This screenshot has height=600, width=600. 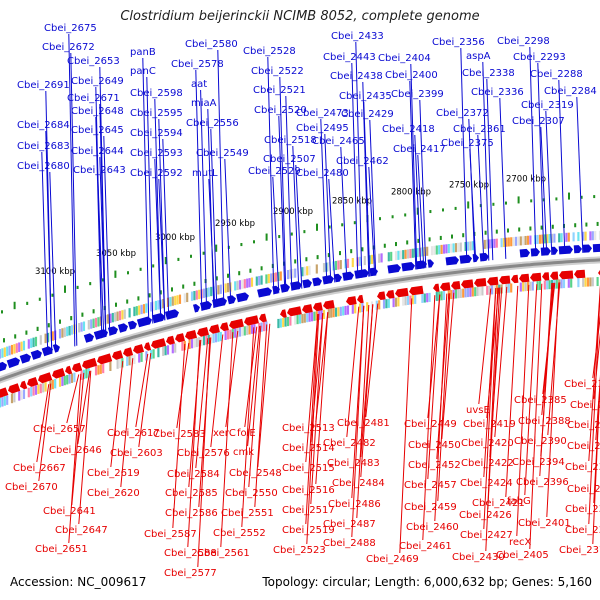 What do you see at coordinates (269, 51) in the screenshot?
I see `forward-gene-label: Cbei_2528` at bounding box center [269, 51].